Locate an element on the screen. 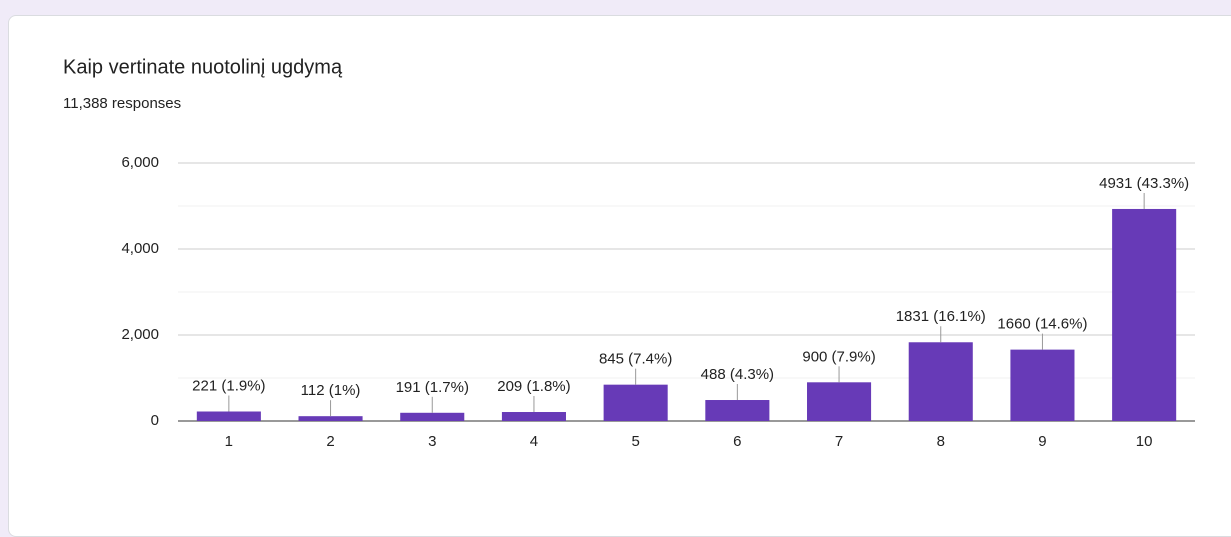 The height and width of the screenshot is (537, 1231). data-label: 221 (1.9%) is located at coordinates (228, 385).